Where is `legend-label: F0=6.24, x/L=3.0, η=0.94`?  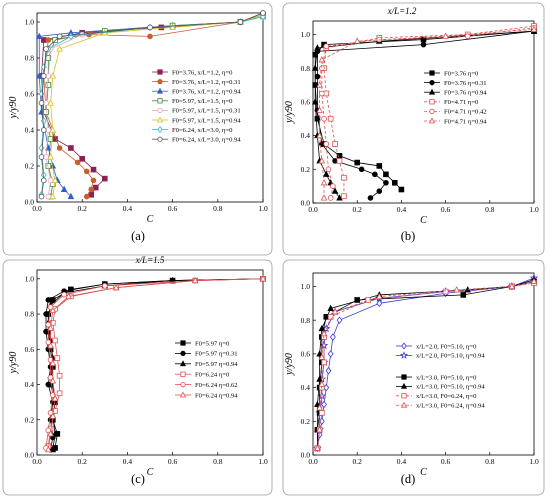 legend-label: F0=6.24, x/L=3.0, η=0.94 is located at coordinates (206, 140).